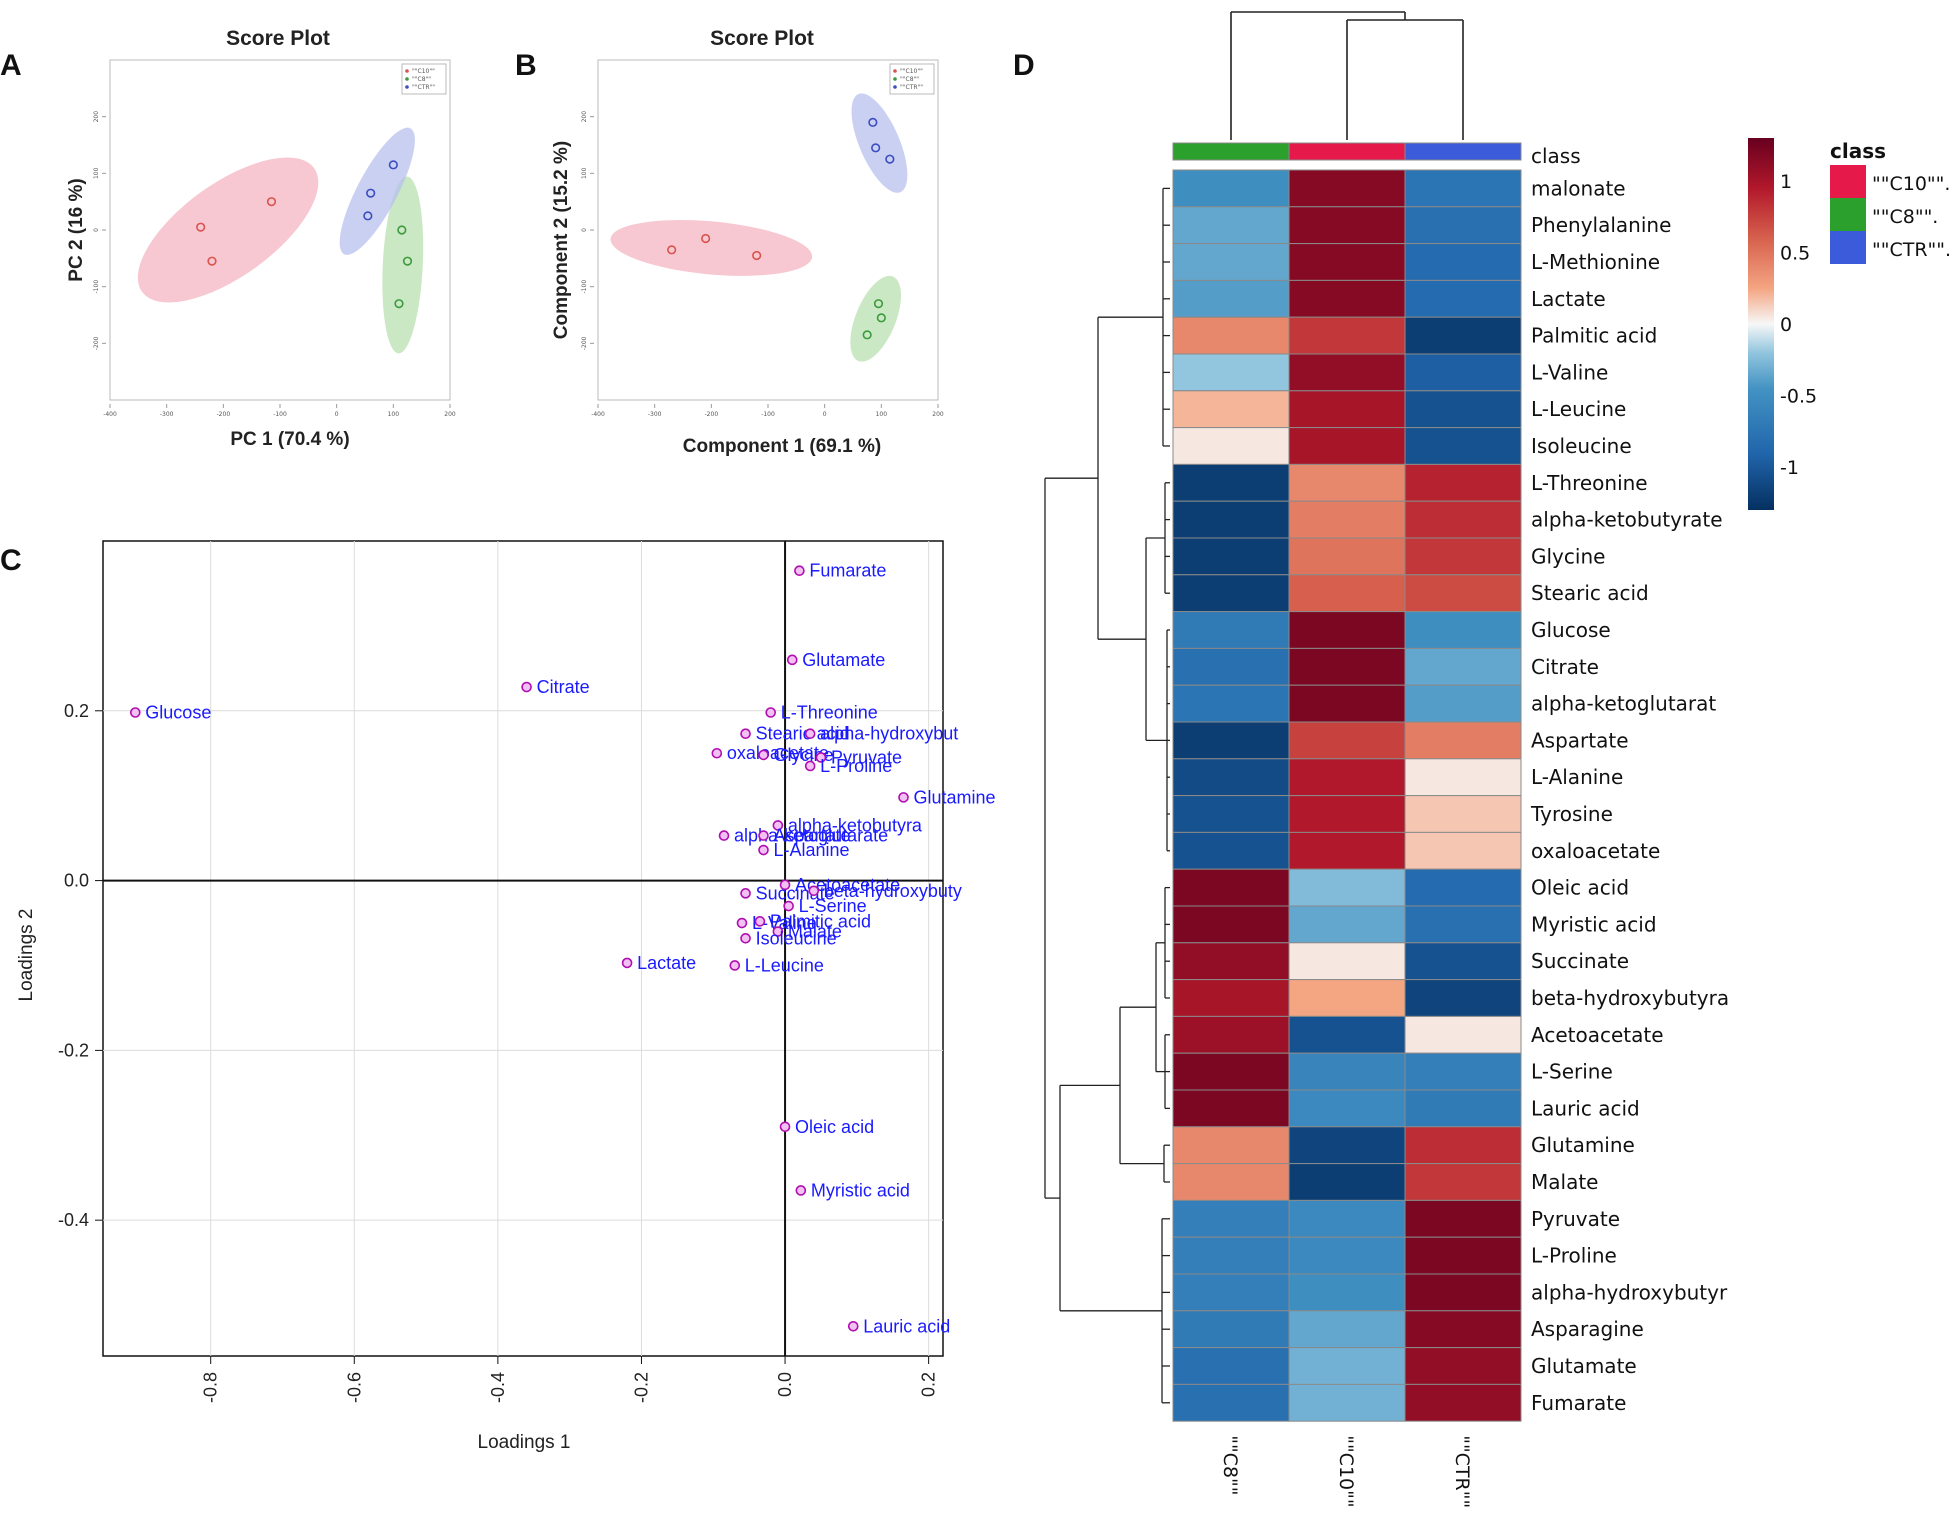  I want to click on loading-label: L-Proline, so click(856, 766).